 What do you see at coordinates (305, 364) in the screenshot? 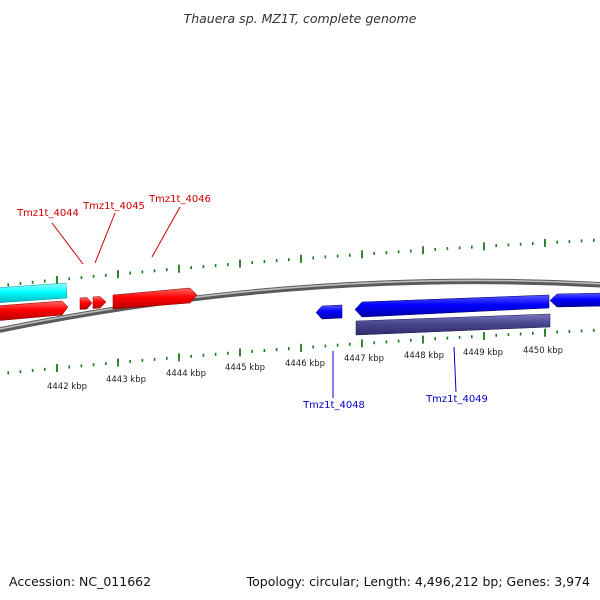
I see `scale-label: 4446 kbp` at bounding box center [305, 364].